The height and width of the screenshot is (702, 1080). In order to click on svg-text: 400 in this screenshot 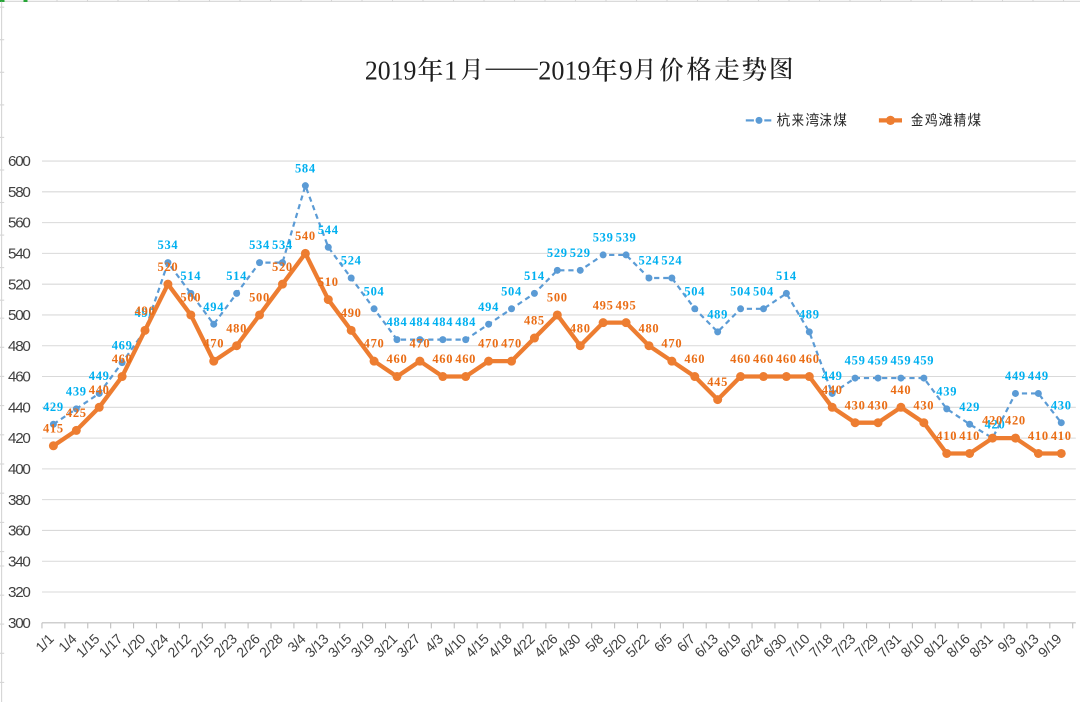, I will do `click(19, 469)`.